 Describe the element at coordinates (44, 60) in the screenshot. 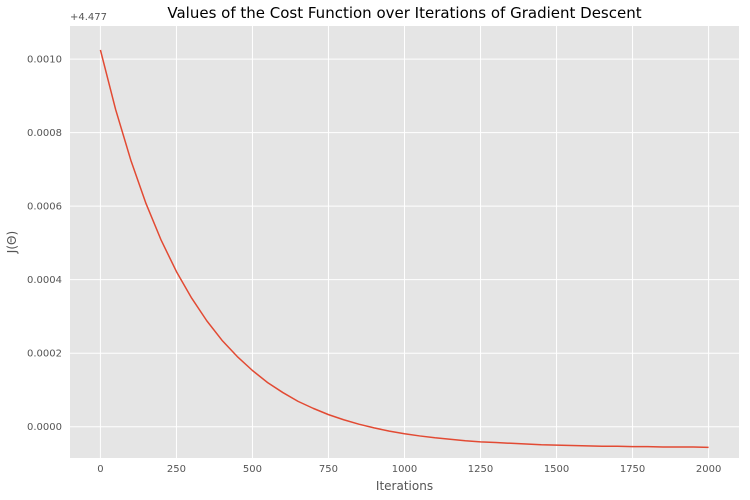

I see `y-tick-label: 0.0010` at that location.